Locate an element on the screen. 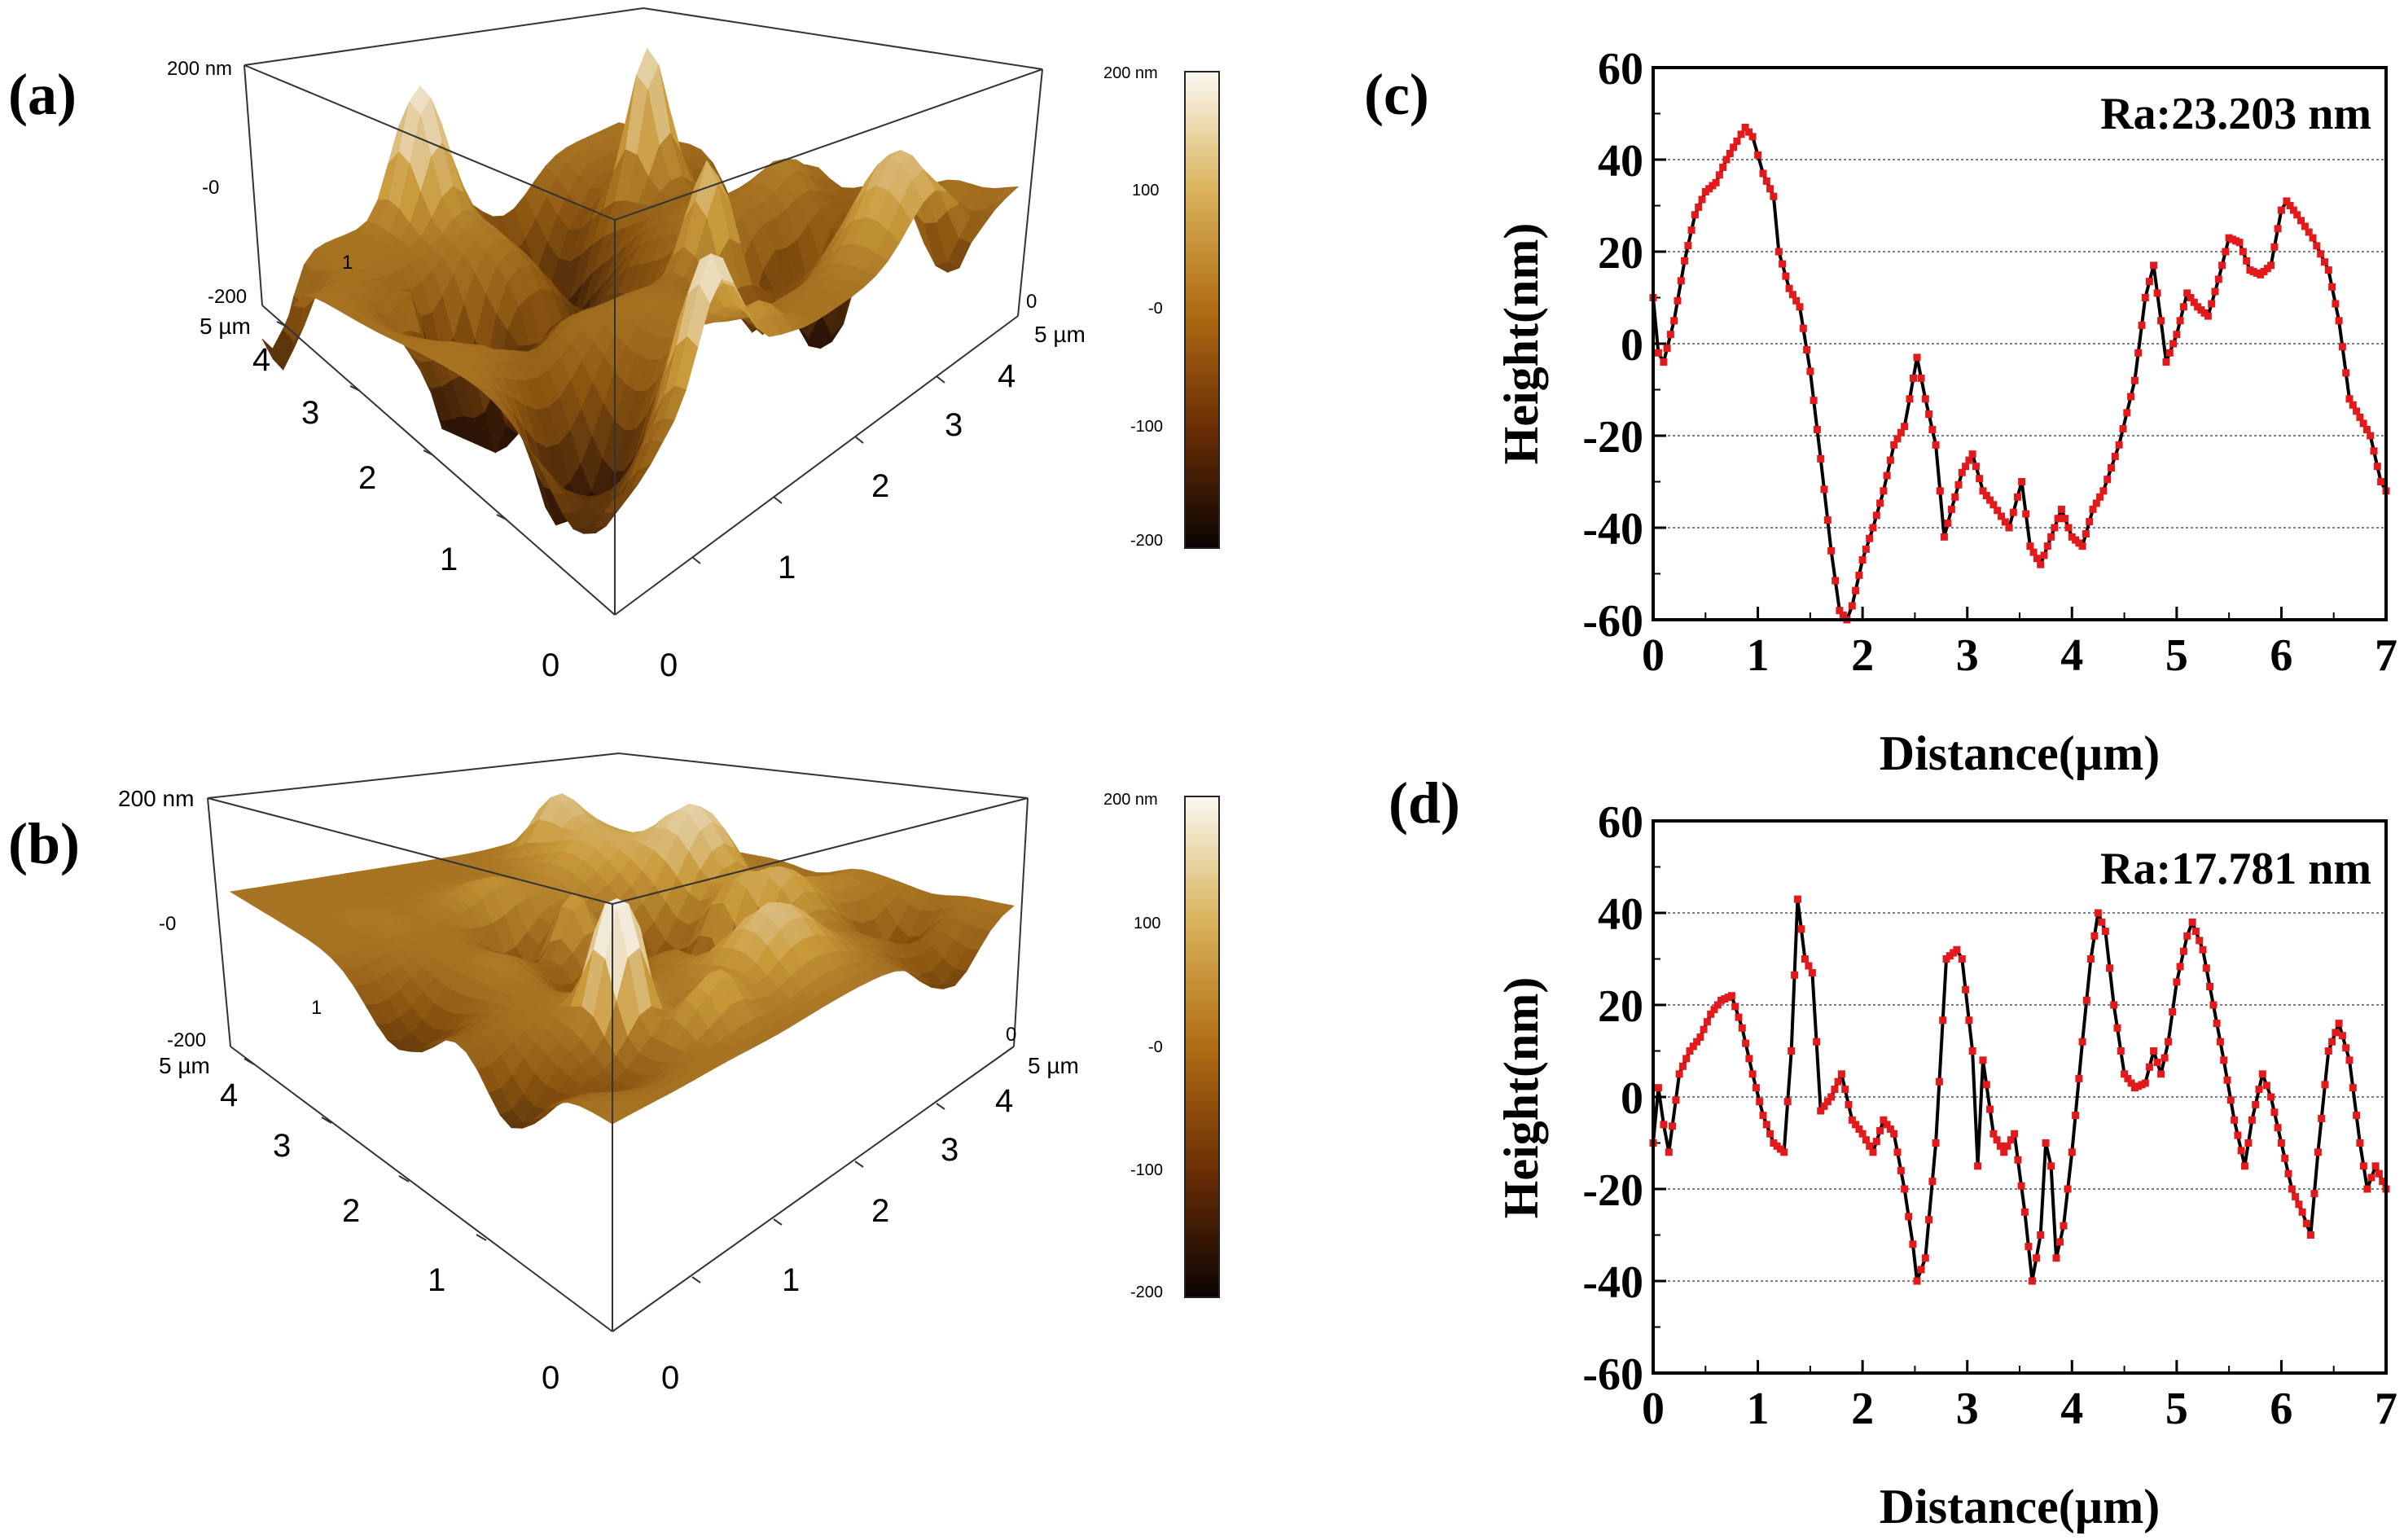 This screenshot has height=1540, width=2404. chart-d-grid is located at coordinates (2019, 1097).